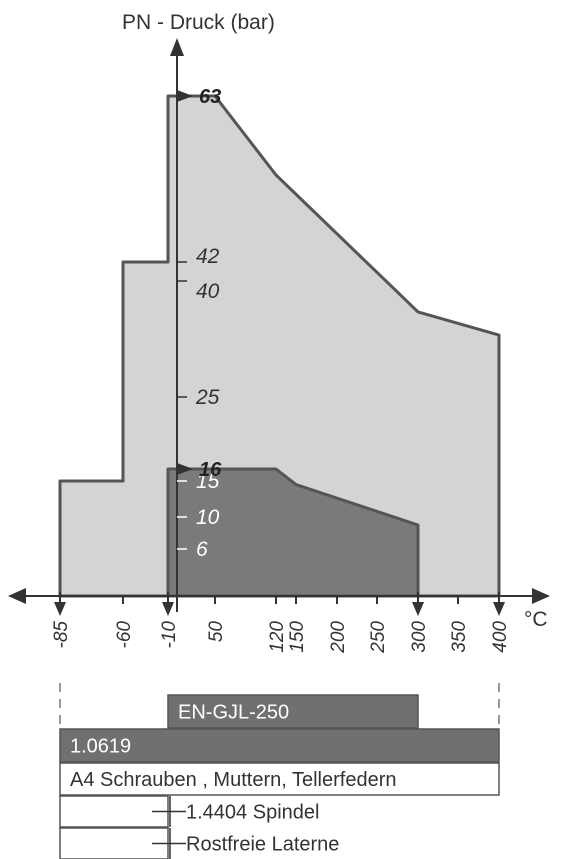 This screenshot has height=859, width=562. What do you see at coordinates (210, 470) in the screenshot?
I see `y-tick-label: 16` at bounding box center [210, 470].